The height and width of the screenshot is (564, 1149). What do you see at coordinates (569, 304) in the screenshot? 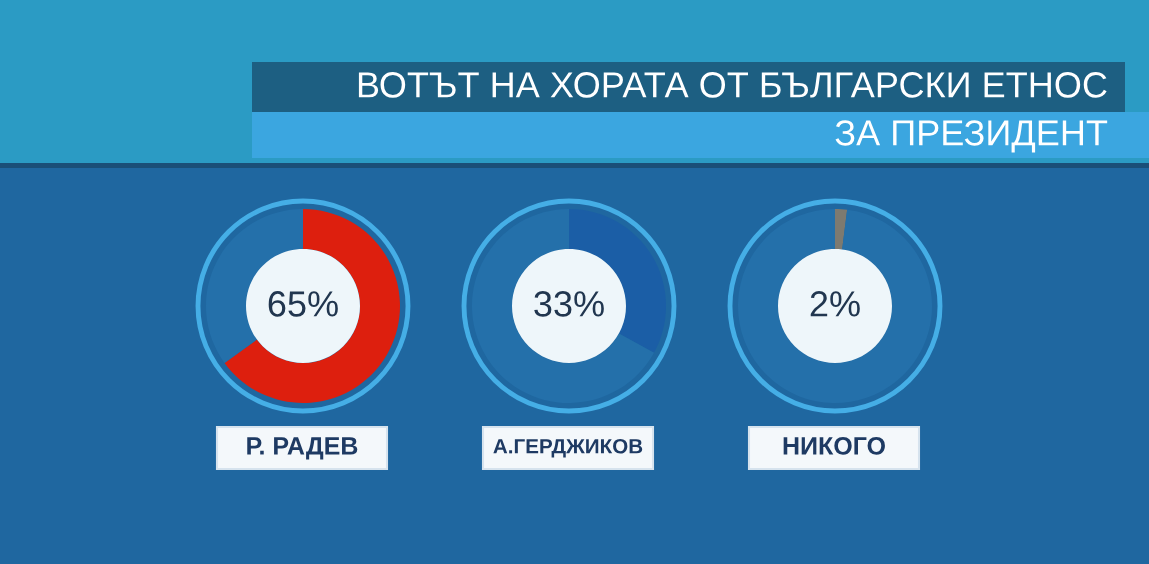
I see `data-label: 33%` at bounding box center [569, 304].